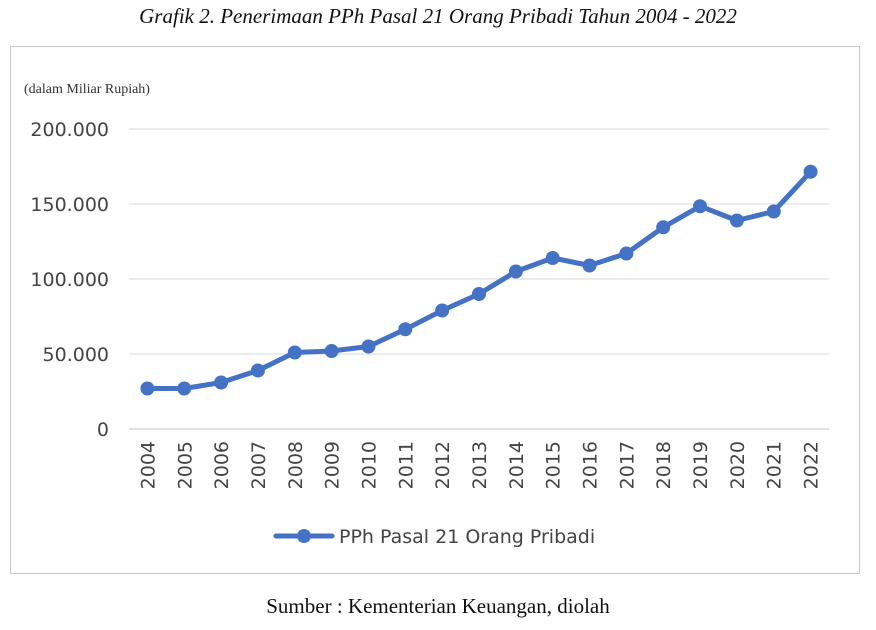 This screenshot has width=876, height=630. Describe the element at coordinates (259, 465) in the screenshot. I see `x-tick-label: 2007` at that location.